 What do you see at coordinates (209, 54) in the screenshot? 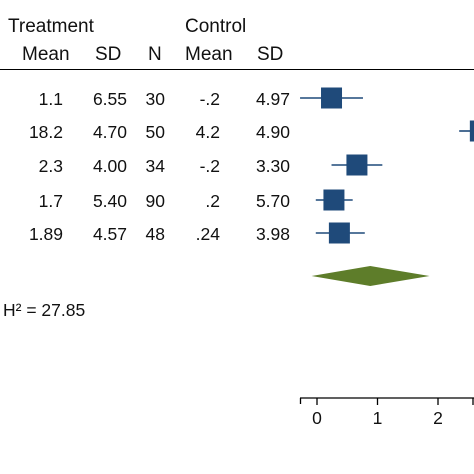
I see `control-mean-header: Mean` at bounding box center [209, 54].